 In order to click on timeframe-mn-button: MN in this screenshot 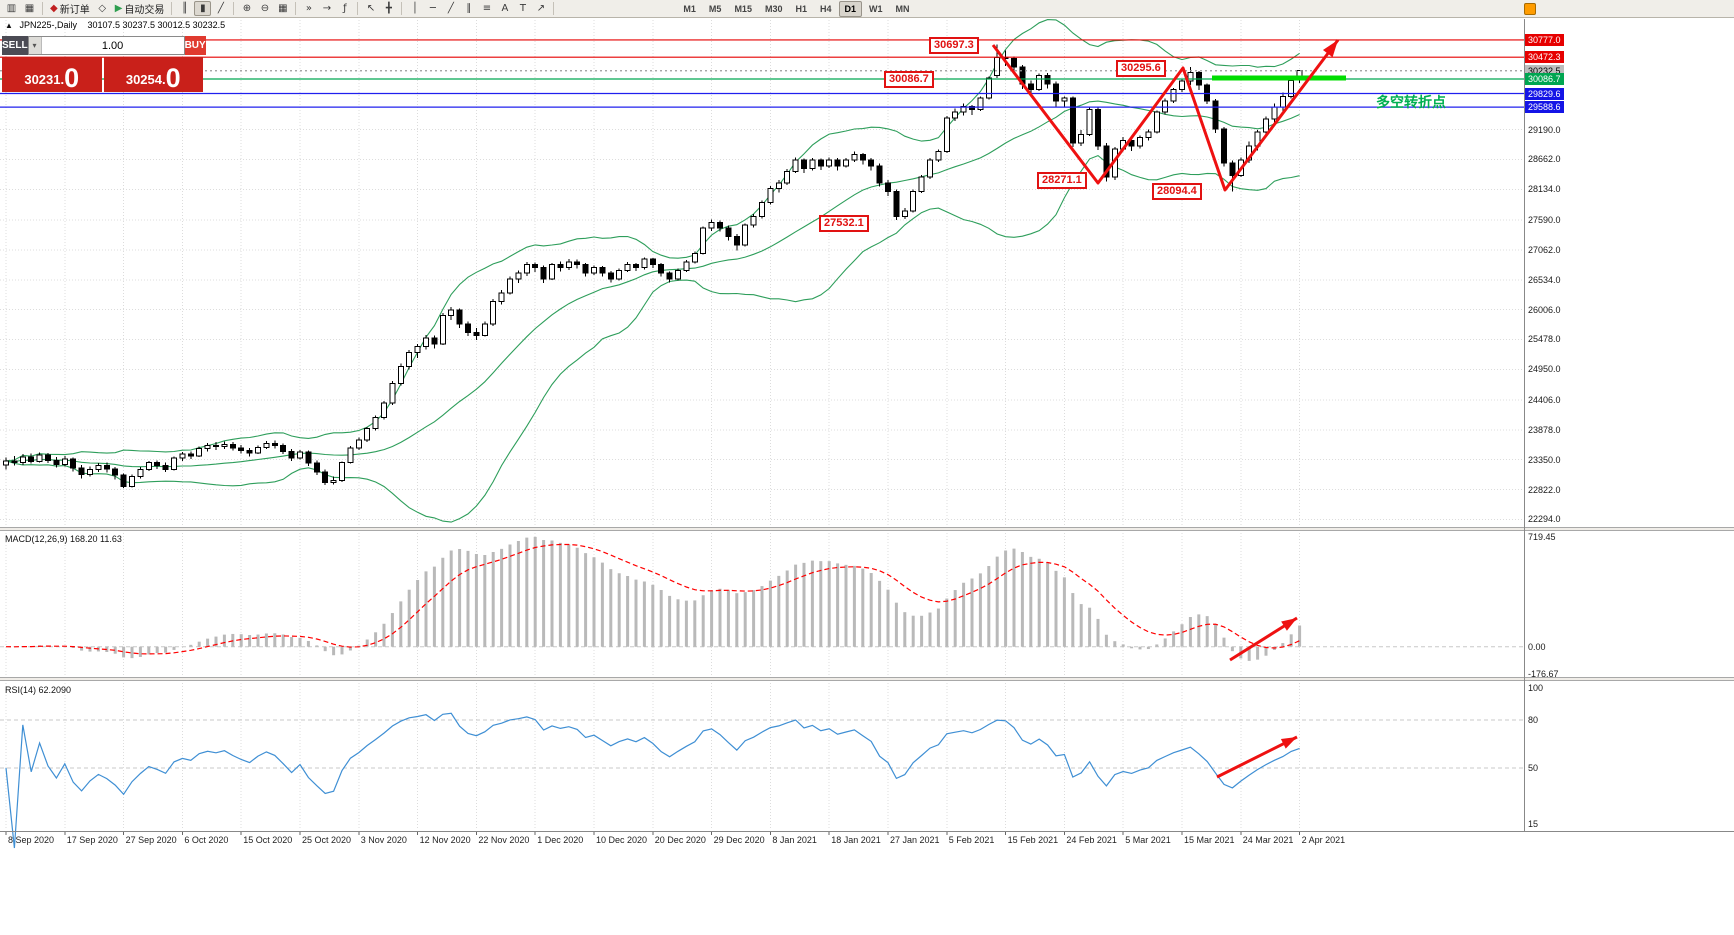, I will do `click(902, 8)`.